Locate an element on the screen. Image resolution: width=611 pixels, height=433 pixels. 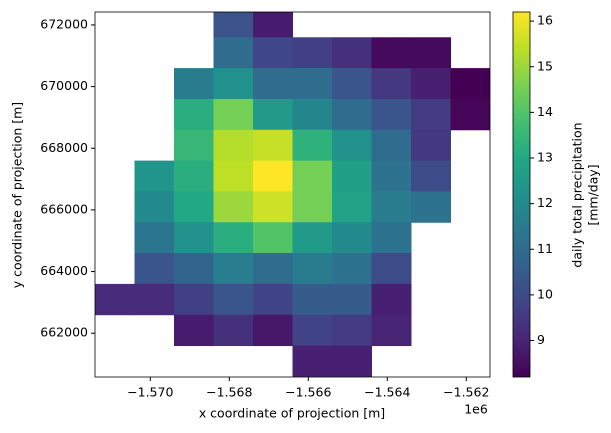
colorbar-tick-label: 14 is located at coordinates (545, 111).